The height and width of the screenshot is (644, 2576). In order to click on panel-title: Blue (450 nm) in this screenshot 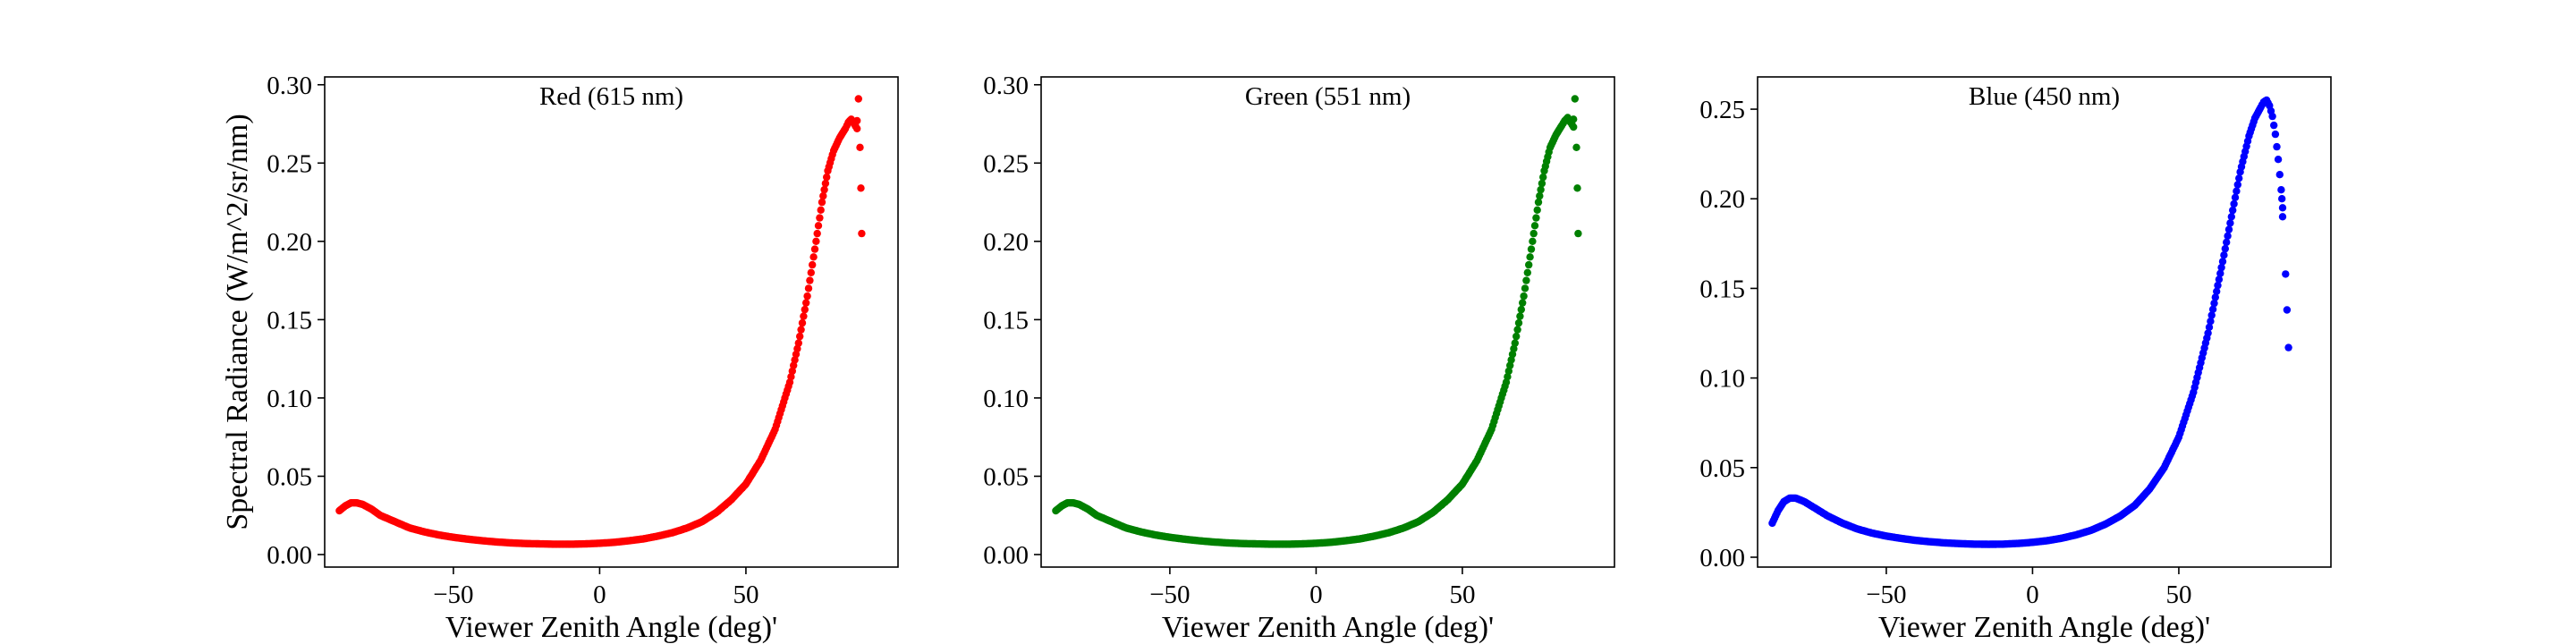, I will do `click(2044, 96)`.